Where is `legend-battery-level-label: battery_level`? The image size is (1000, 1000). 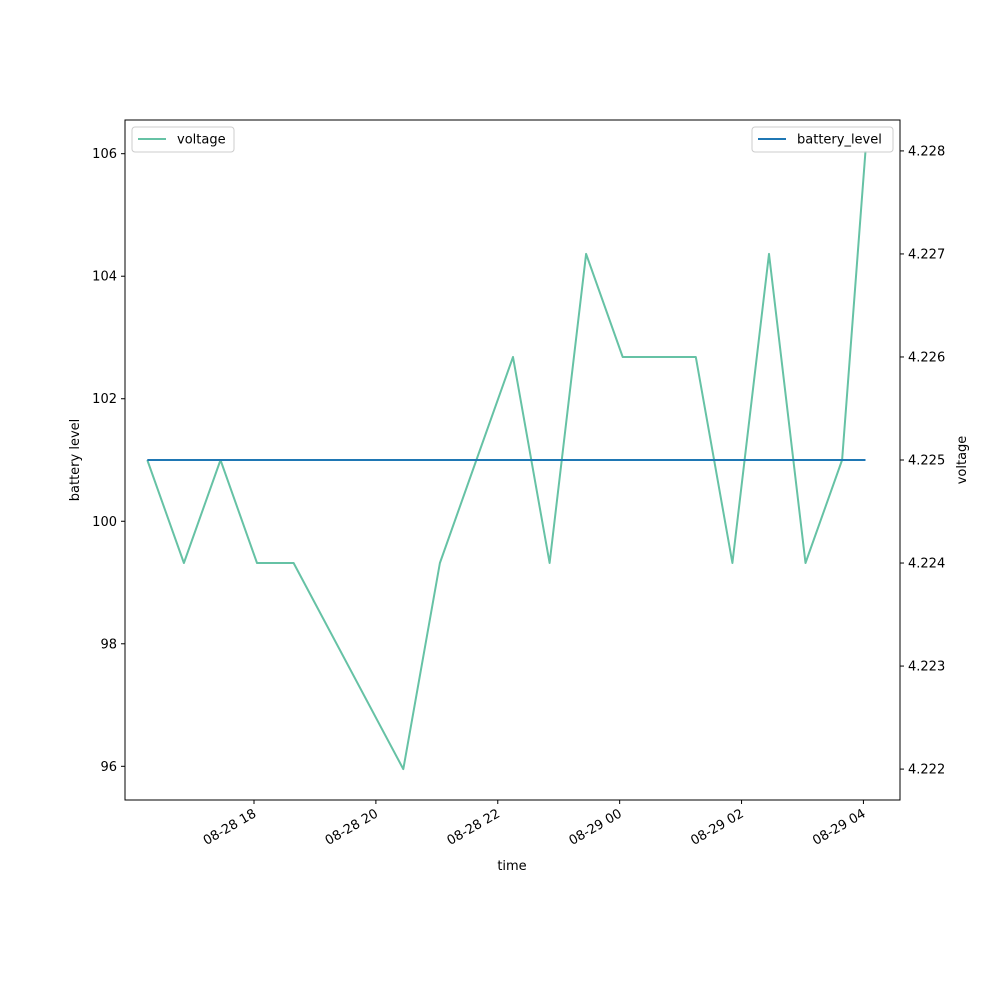 legend-battery-level-label: battery_level is located at coordinates (839, 140).